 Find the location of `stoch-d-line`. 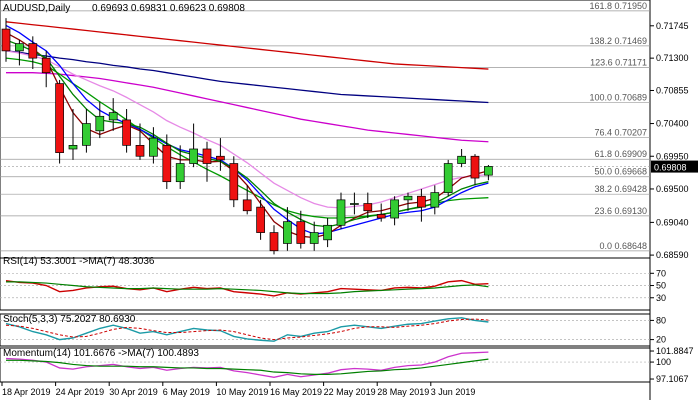

stoch-d-line is located at coordinates (247, 329).